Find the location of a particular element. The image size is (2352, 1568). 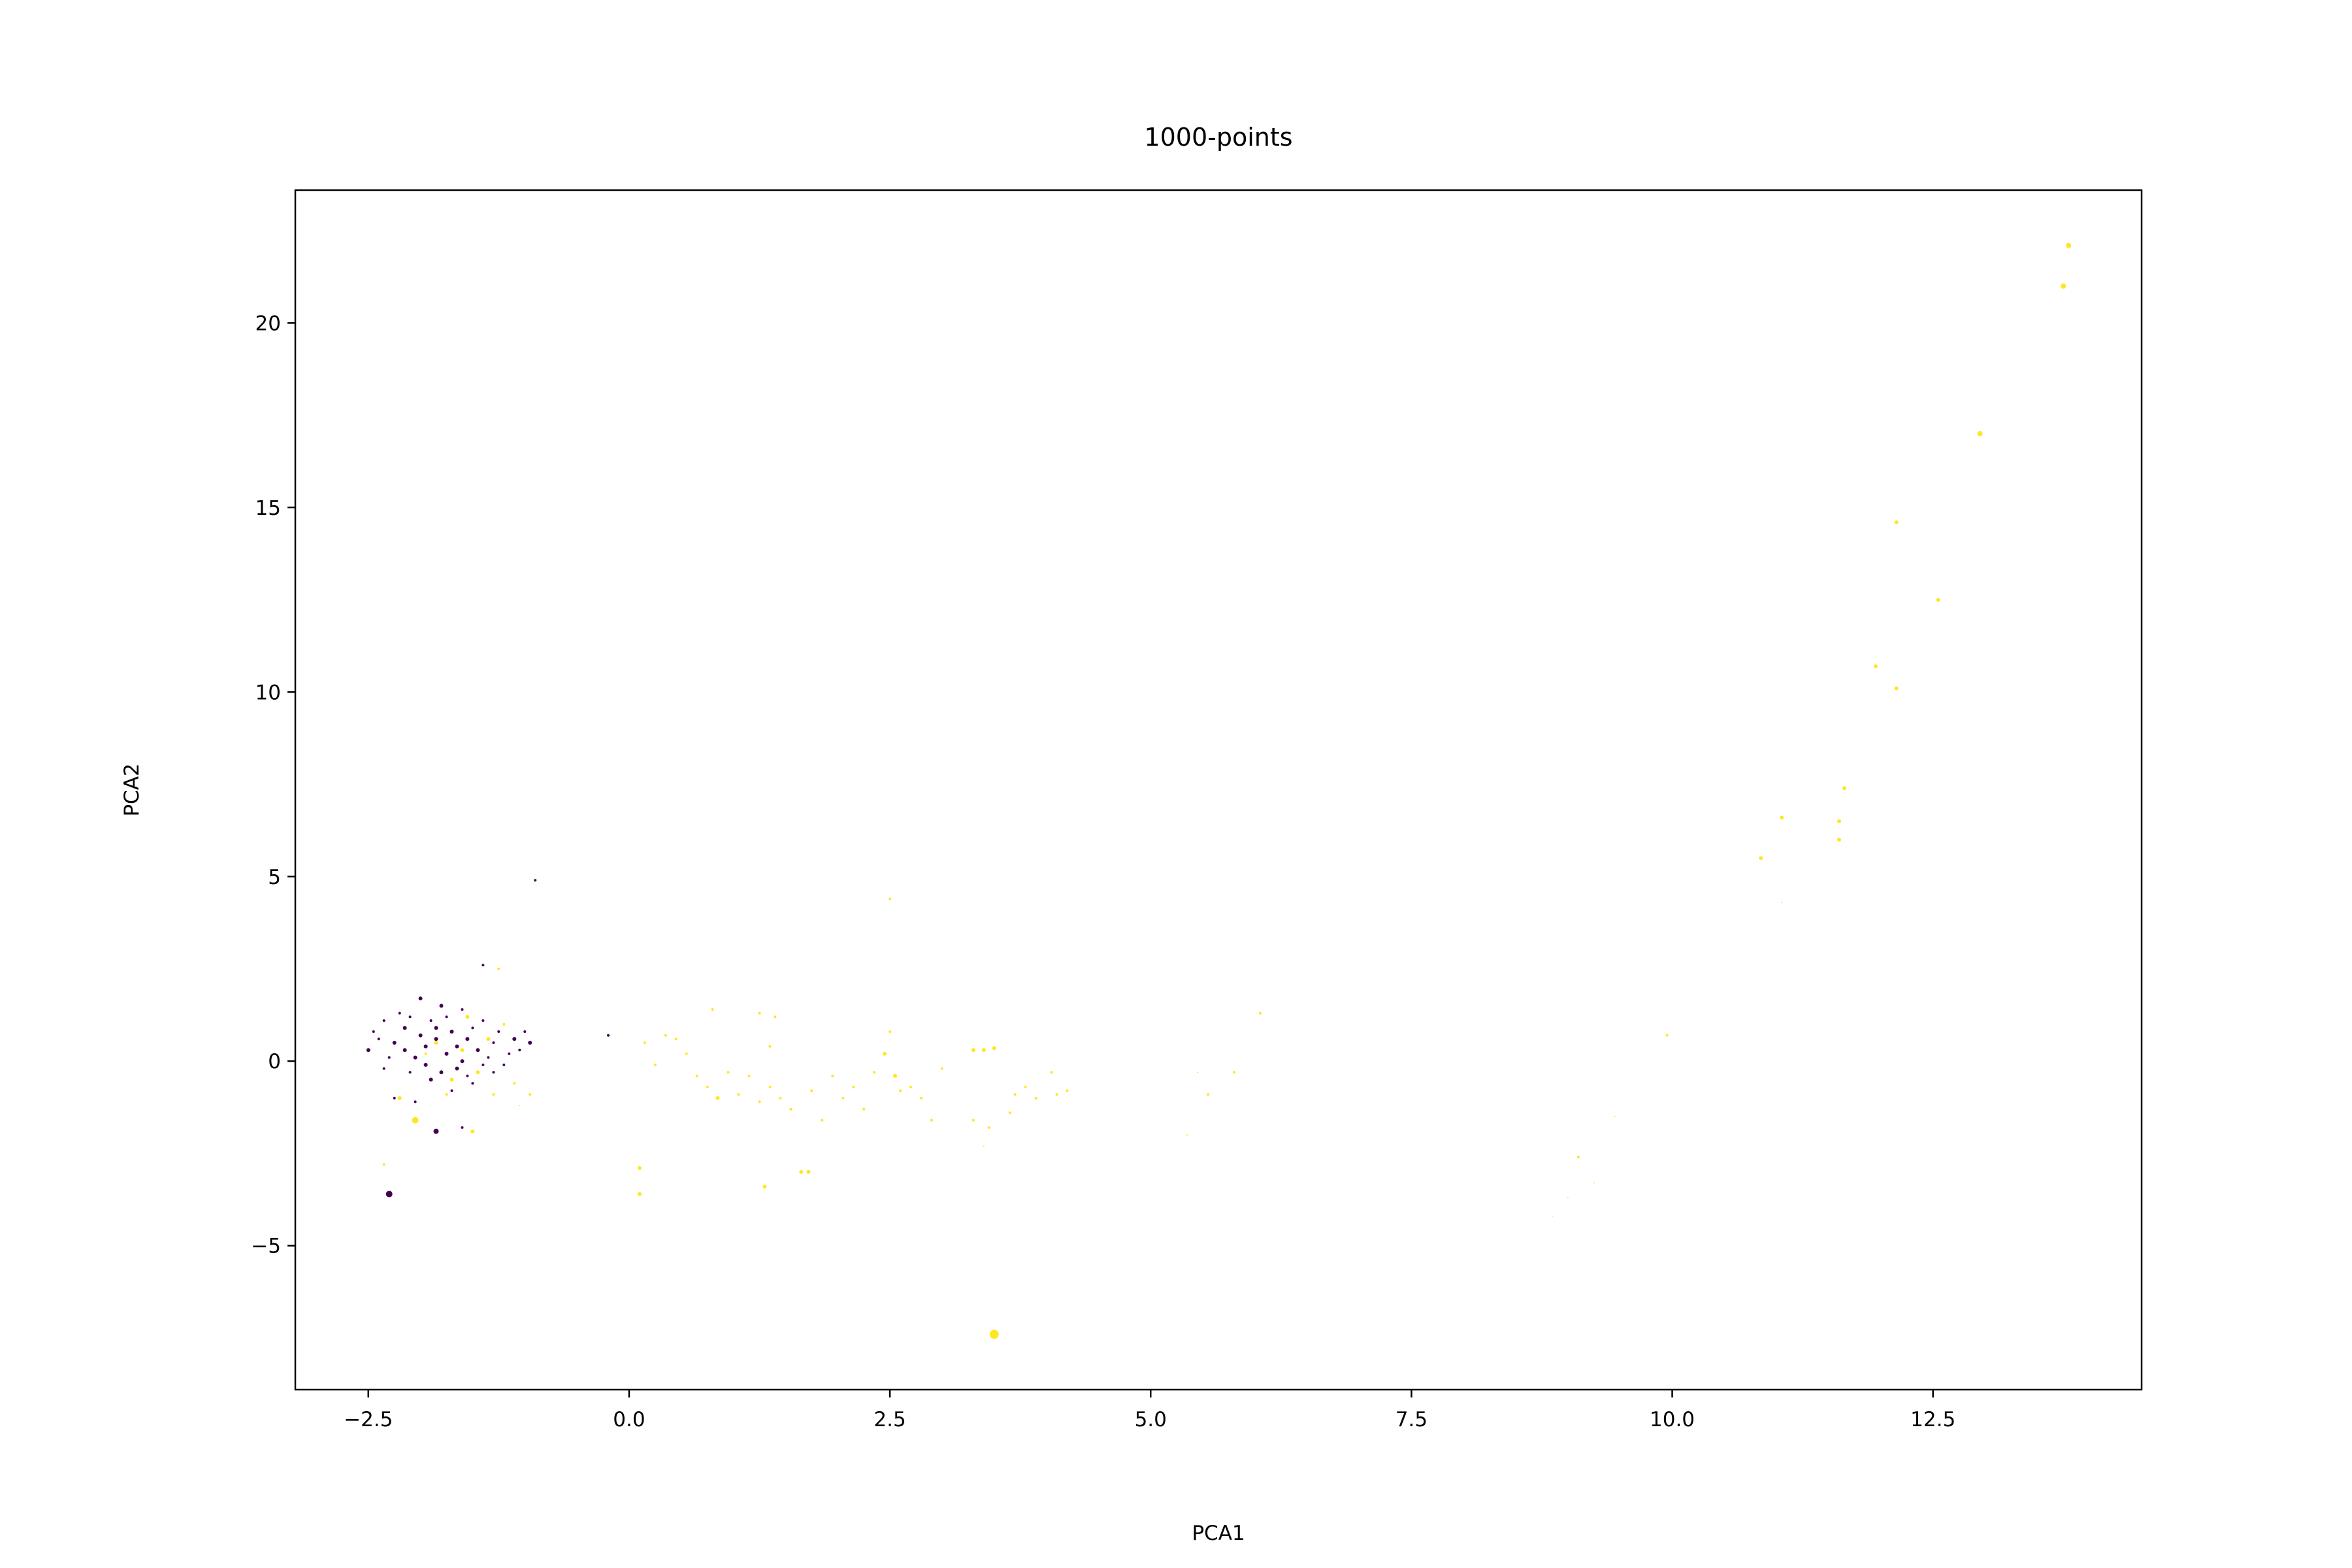

y-tick-label: 10 is located at coordinates (268, 692).